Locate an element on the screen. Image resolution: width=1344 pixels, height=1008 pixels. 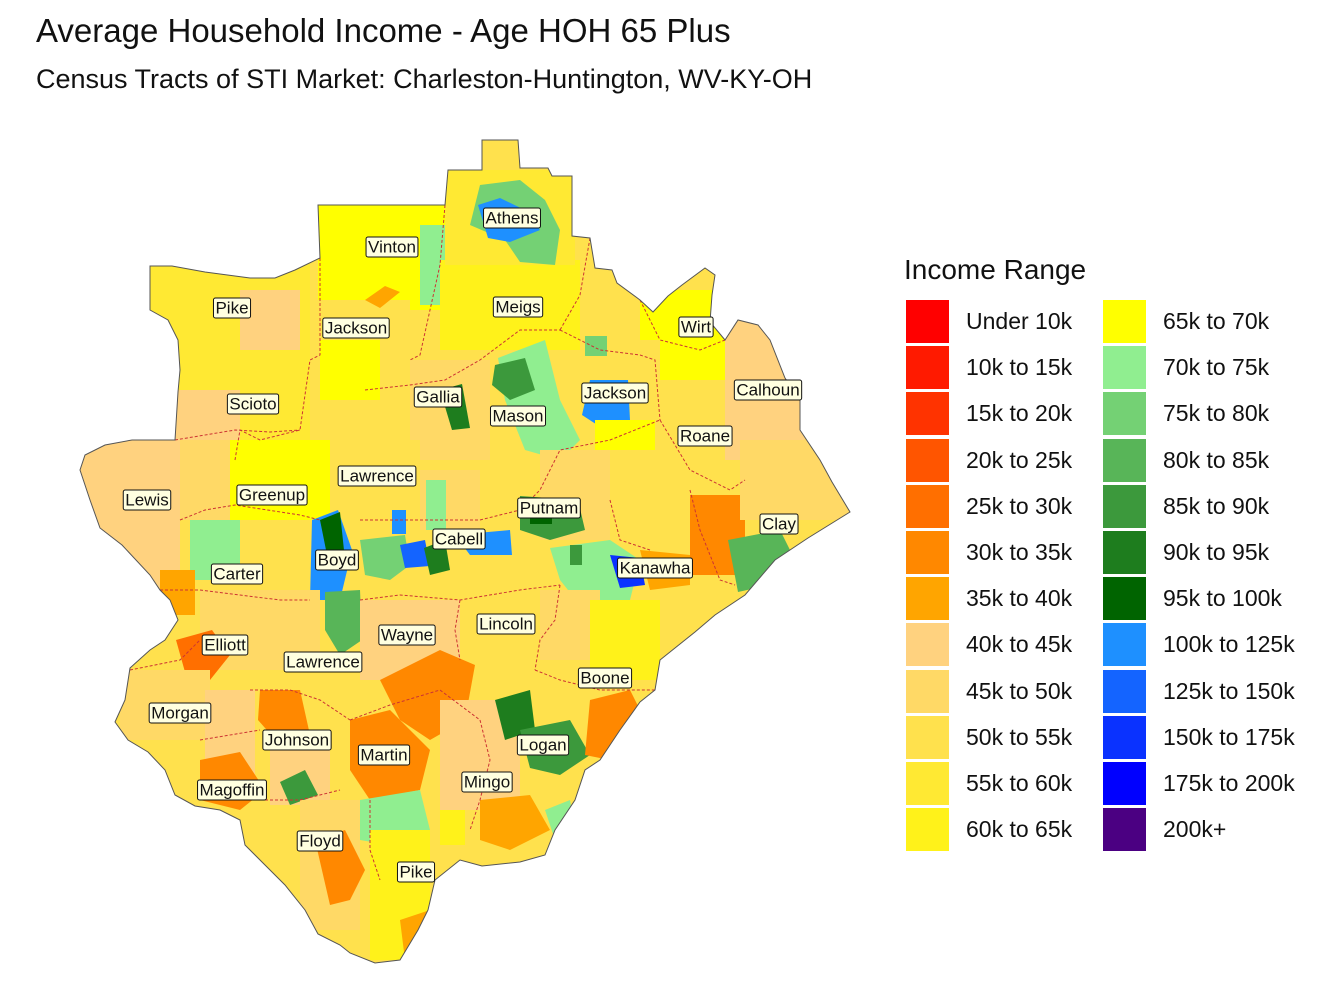
county-label-text: Johnson is located at coordinates (297, 740).